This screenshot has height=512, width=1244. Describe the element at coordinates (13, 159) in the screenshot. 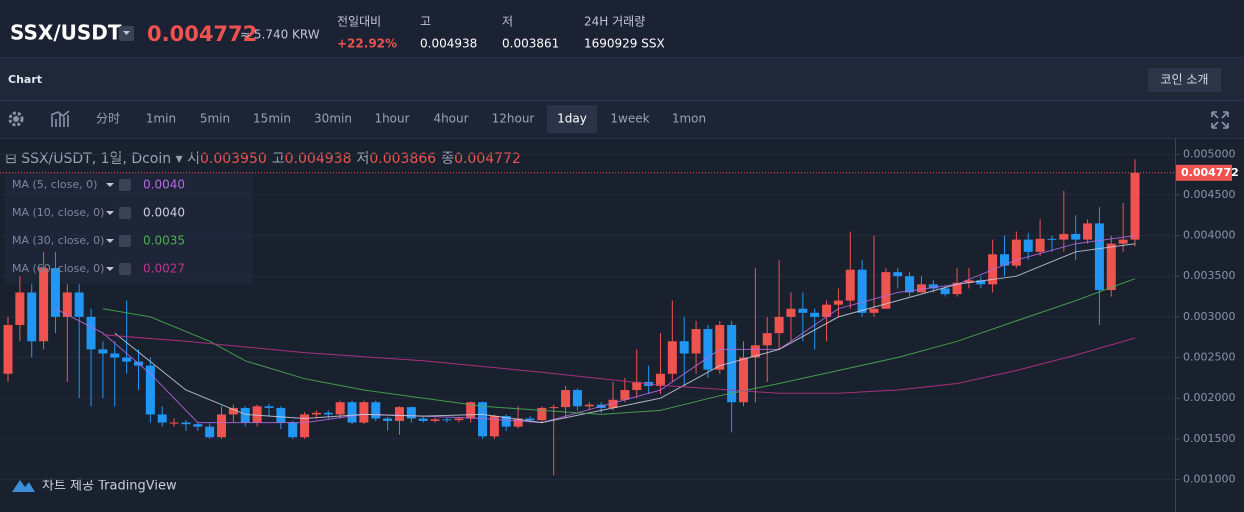

I see `collapse-icon: ⊟` at that location.